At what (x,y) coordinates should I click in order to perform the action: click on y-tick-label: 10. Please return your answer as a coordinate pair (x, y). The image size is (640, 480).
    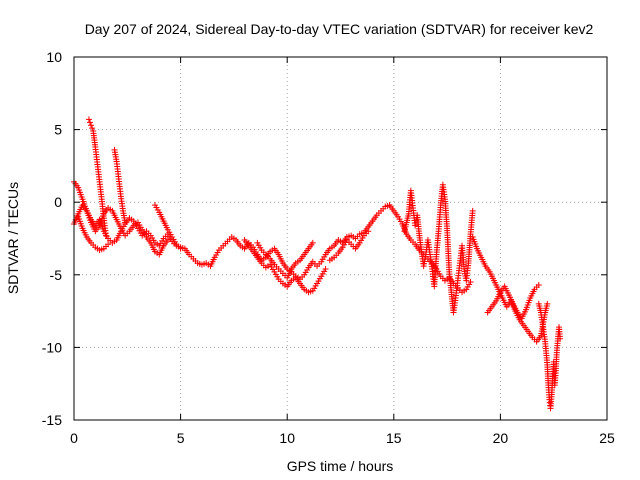
    Looking at the image, I should click on (54, 57).